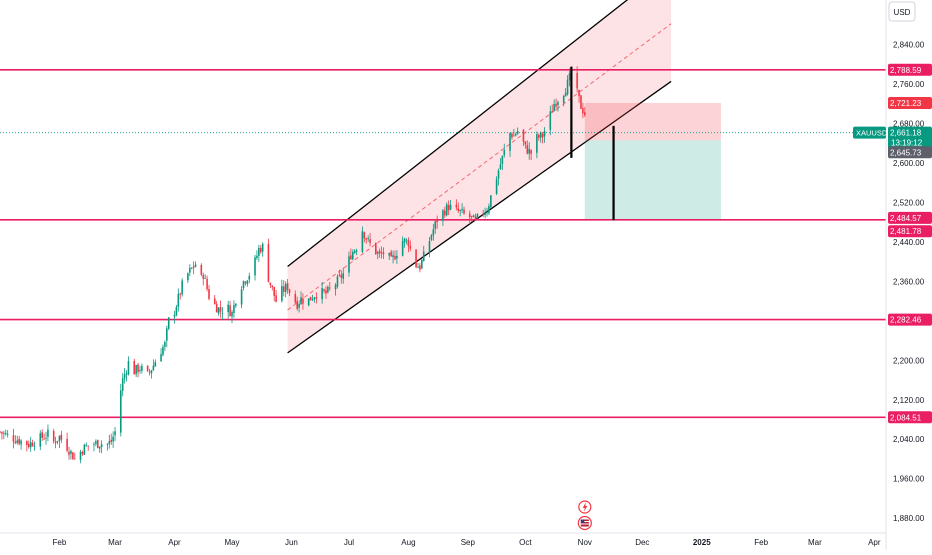 This screenshot has width=932, height=555. I want to click on y-tick-label: 2,600.00, so click(909, 163).